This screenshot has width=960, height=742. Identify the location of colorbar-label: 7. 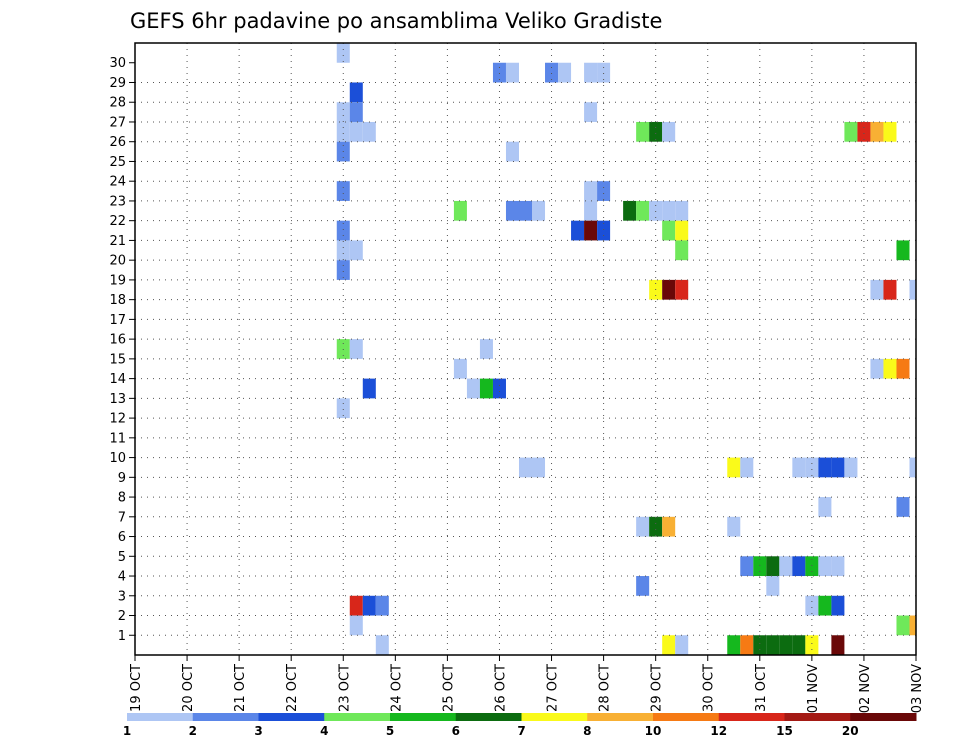
(521, 731).